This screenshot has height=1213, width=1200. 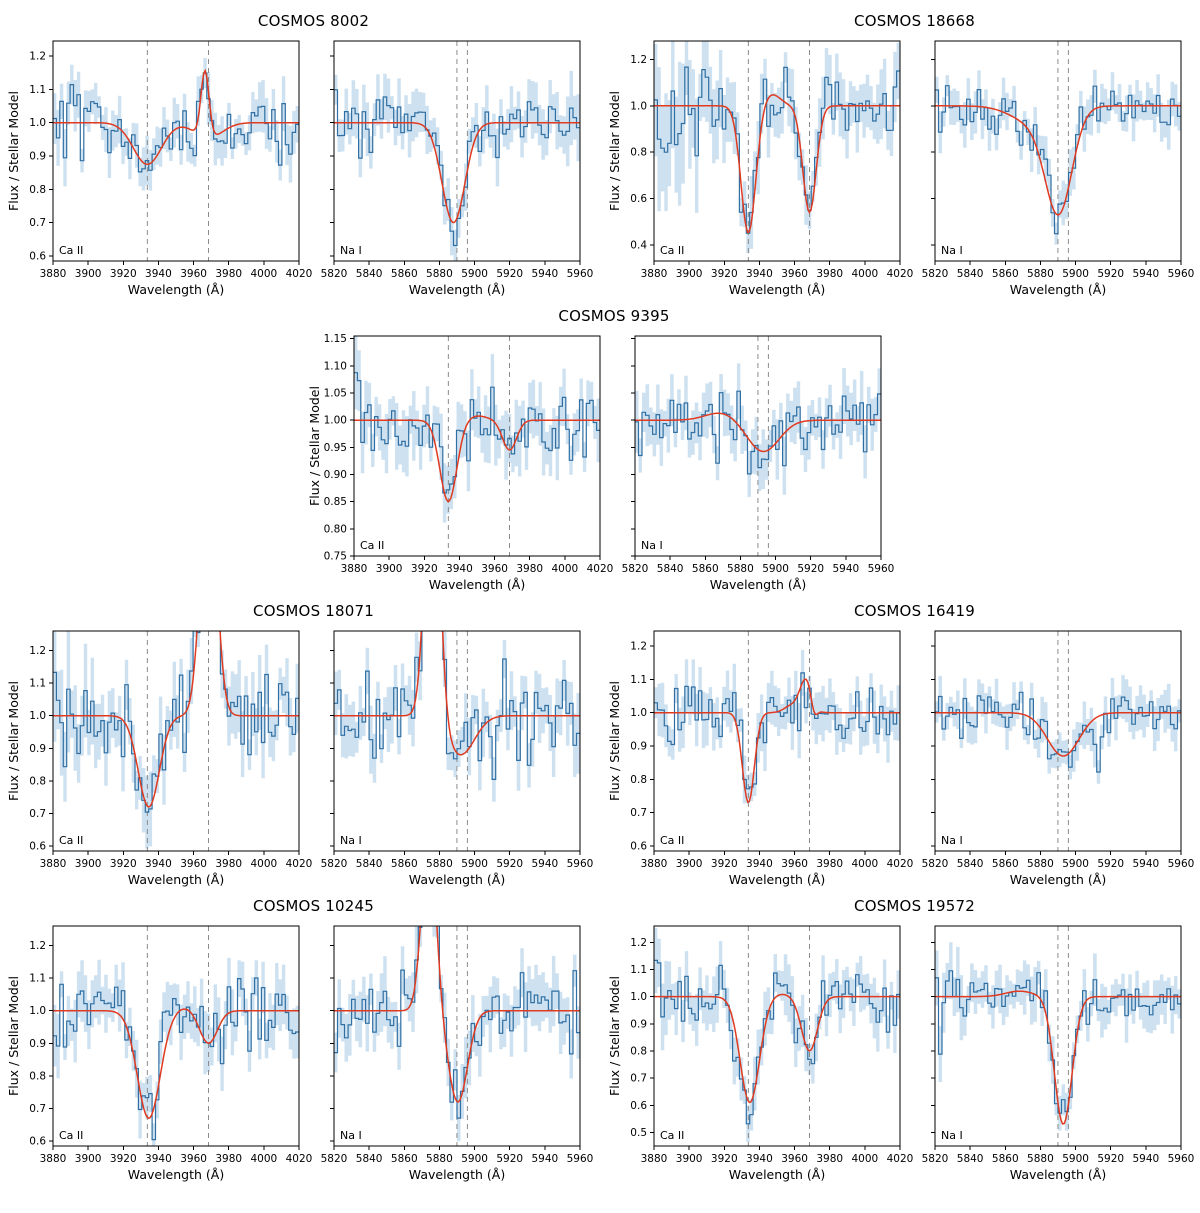 I want to click on x-tick-label: 5860, so click(x=404, y=864).